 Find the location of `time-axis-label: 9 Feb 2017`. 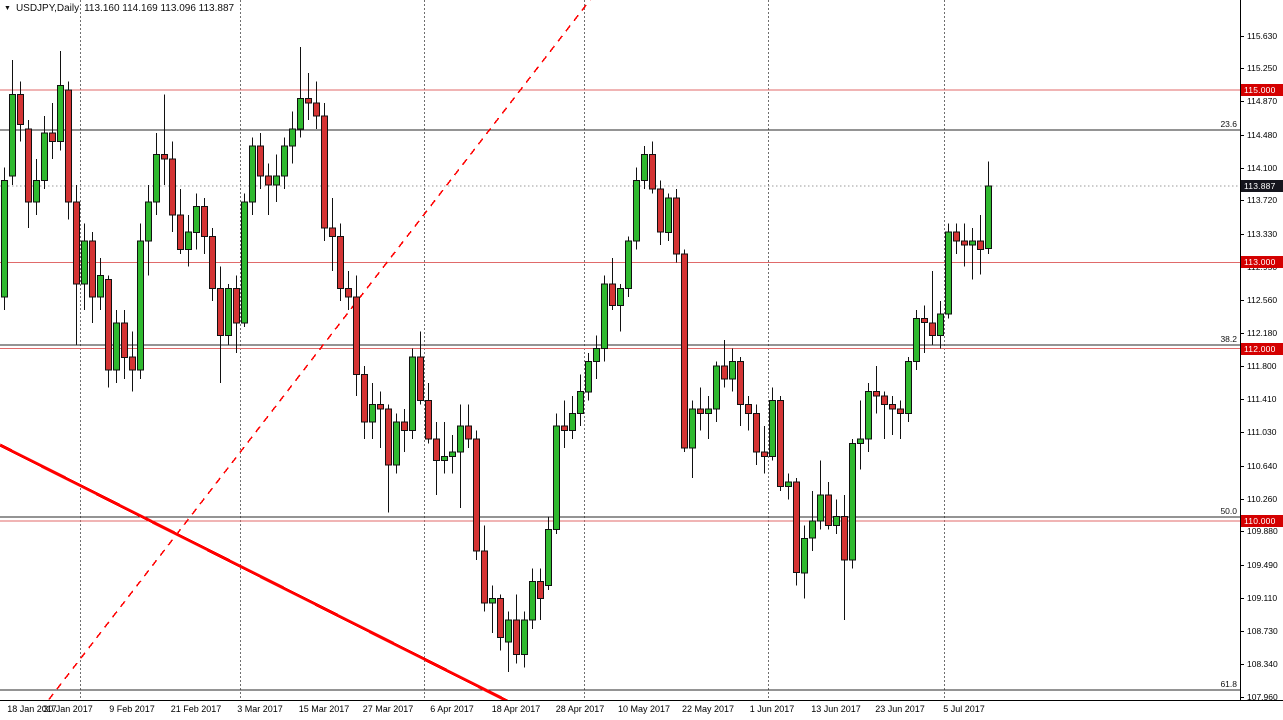

time-axis-label: 9 Feb 2017 is located at coordinates (132, 709).